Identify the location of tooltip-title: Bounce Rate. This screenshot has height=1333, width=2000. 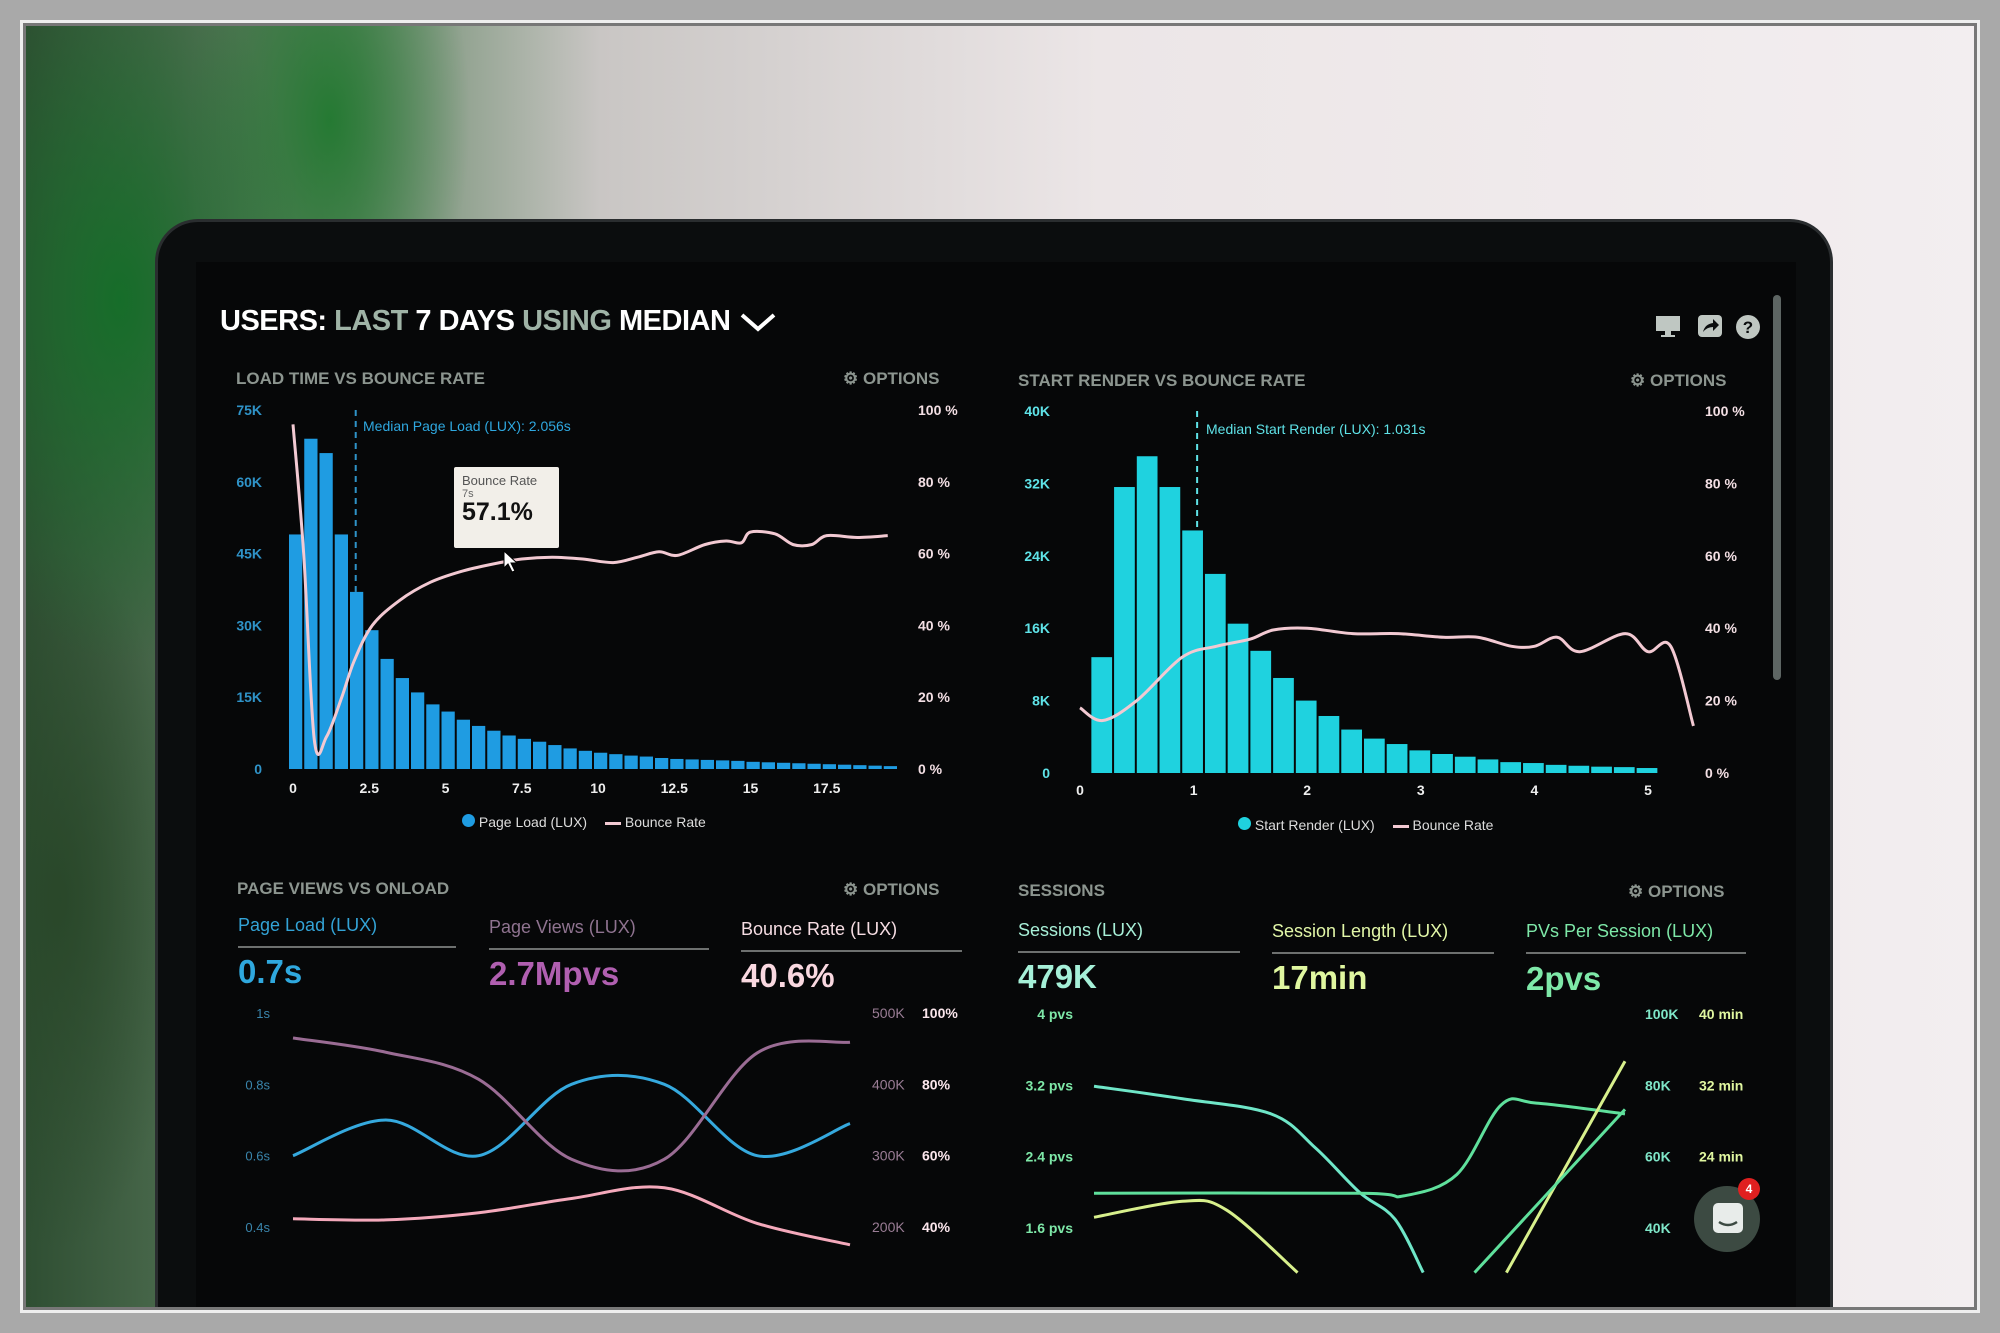
(500, 480).